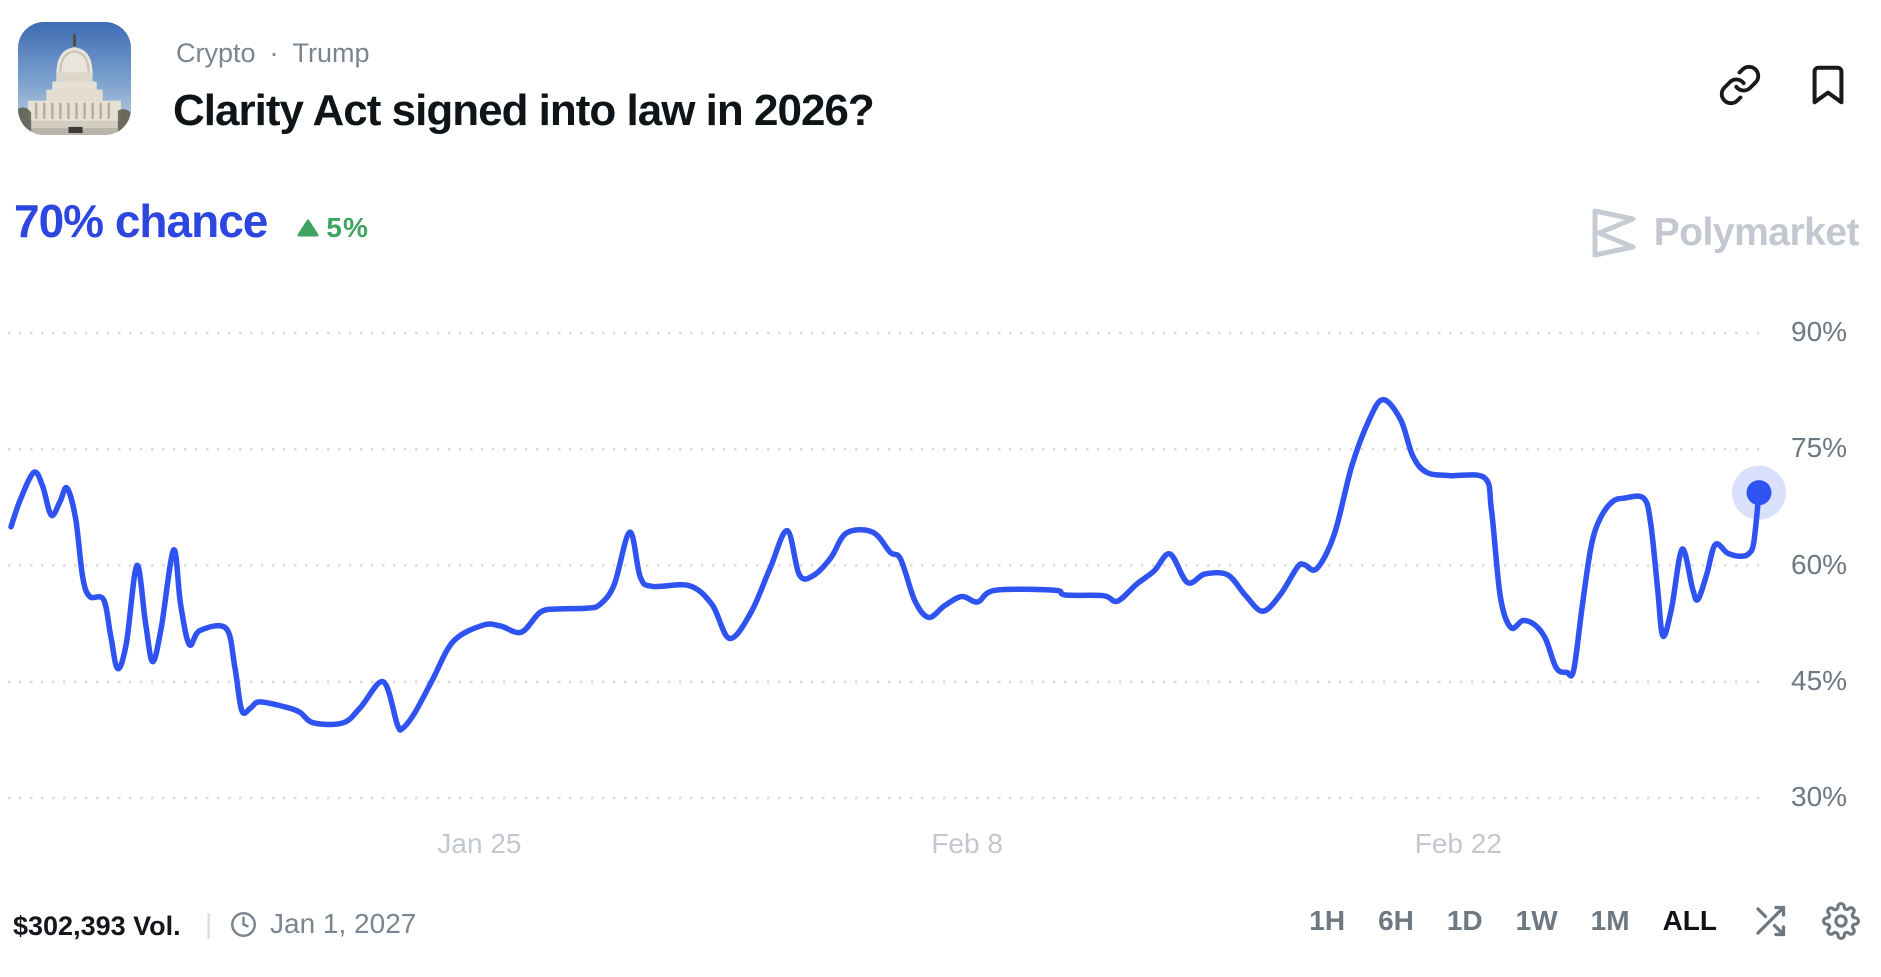 The width and height of the screenshot is (1881, 977). Describe the element at coordinates (1784, 85) in the screenshot. I see `header-actions` at that location.